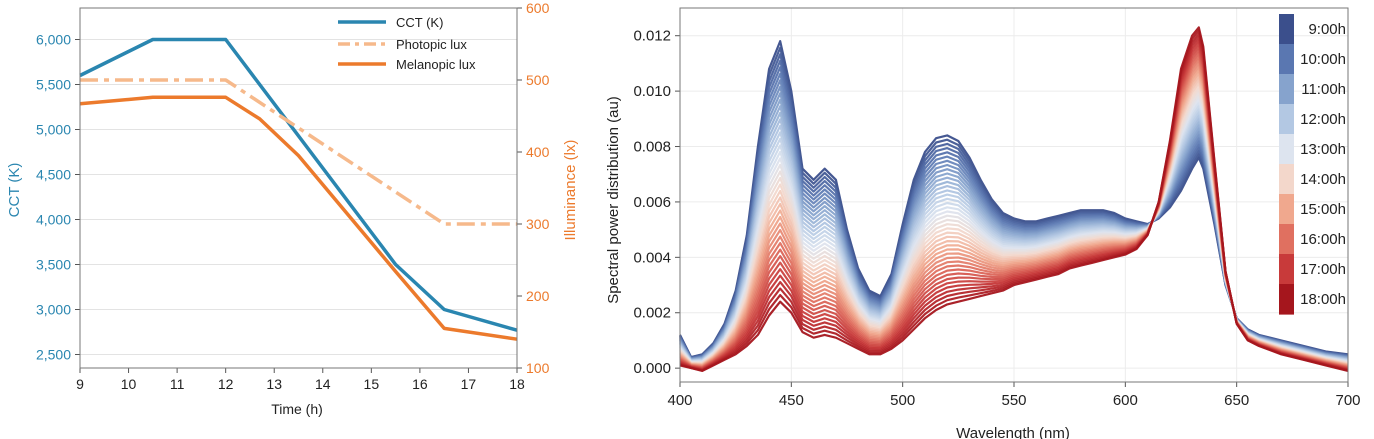  Describe the element at coordinates (538, 296) in the screenshot. I see `c1-y2-tick-label: 200` at that location.